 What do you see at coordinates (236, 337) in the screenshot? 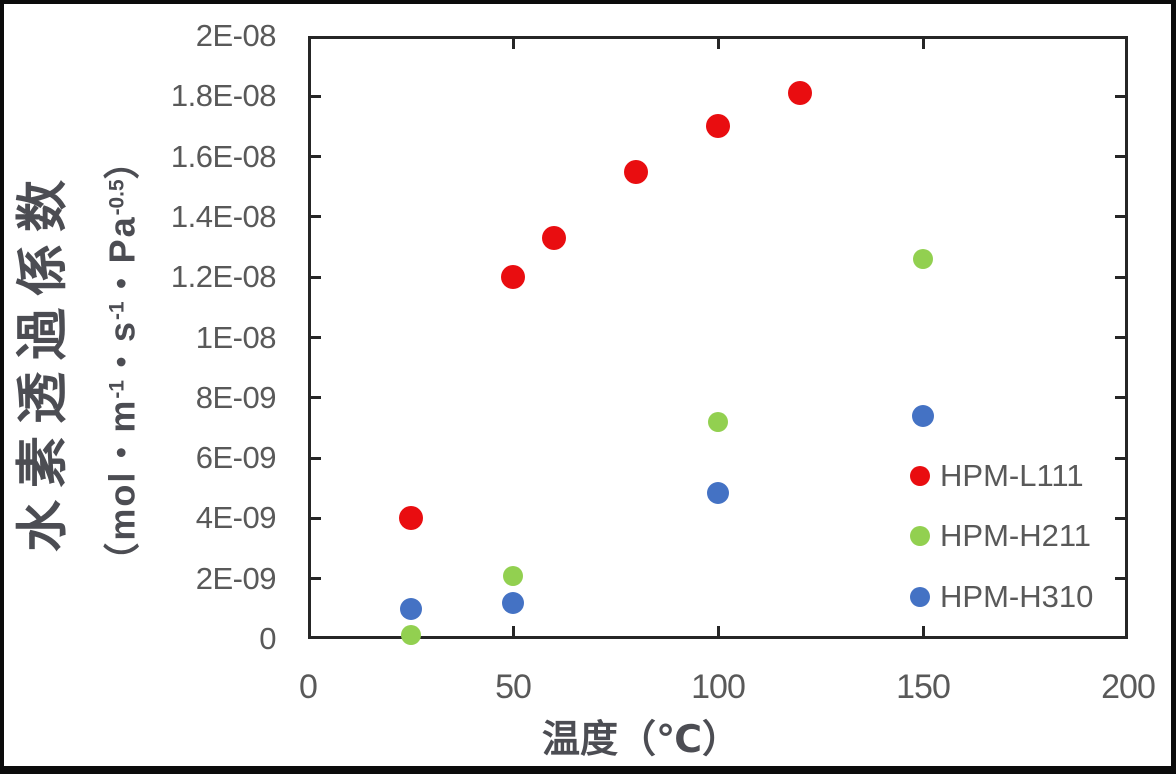
I see `y-tick-label: 1E-08` at bounding box center [236, 337].